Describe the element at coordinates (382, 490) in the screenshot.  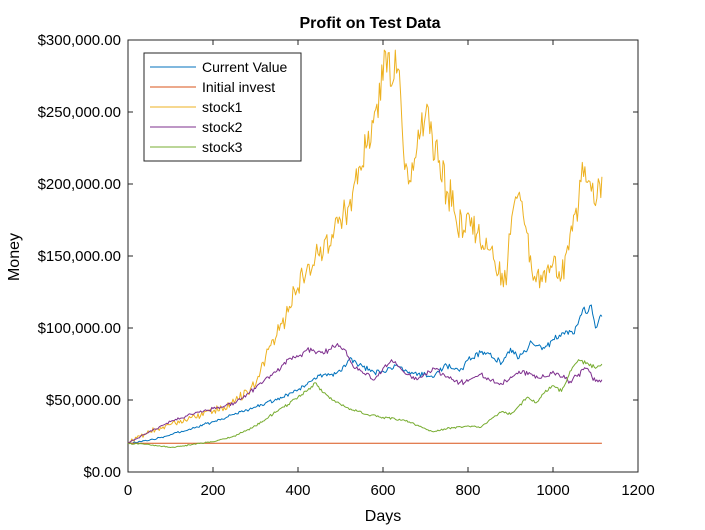
I see `x-tick-label: 600` at that location.